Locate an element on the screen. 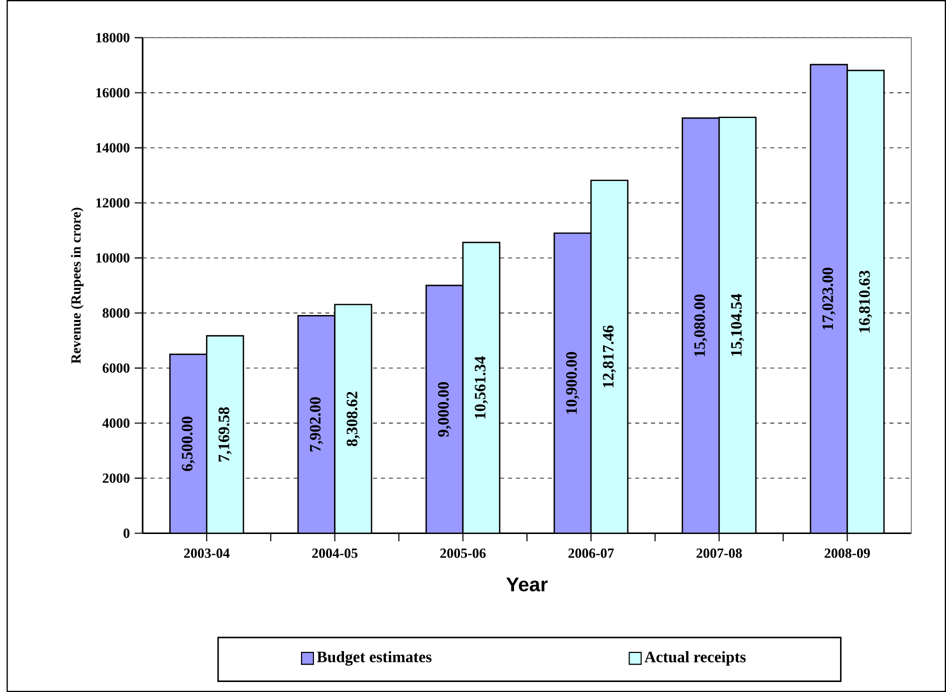 This screenshot has height=692, width=946. y-tick-label: 0 is located at coordinates (127, 533).